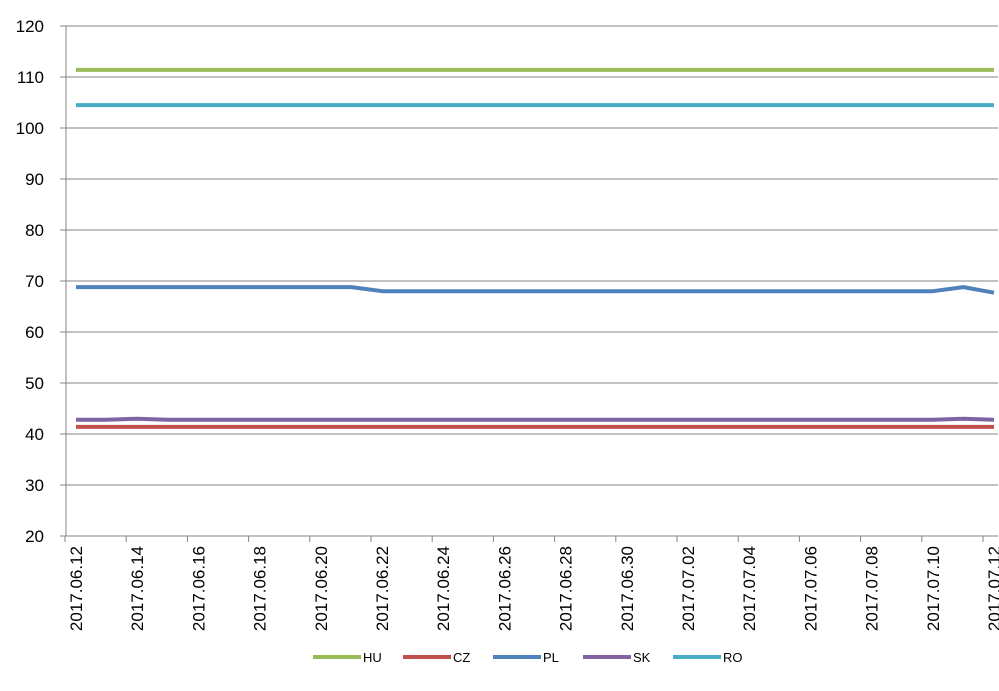 This screenshot has width=999, height=691. Describe the element at coordinates (551, 657) in the screenshot. I see `legend-label-pl: PL` at that location.